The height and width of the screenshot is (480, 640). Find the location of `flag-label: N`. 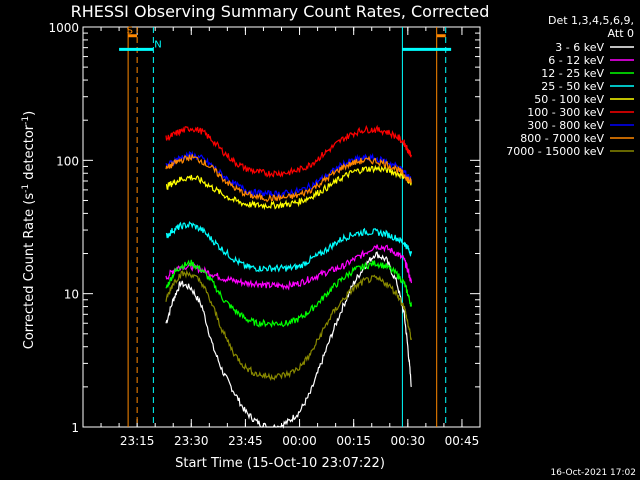

flag-label: N is located at coordinates (157, 44).